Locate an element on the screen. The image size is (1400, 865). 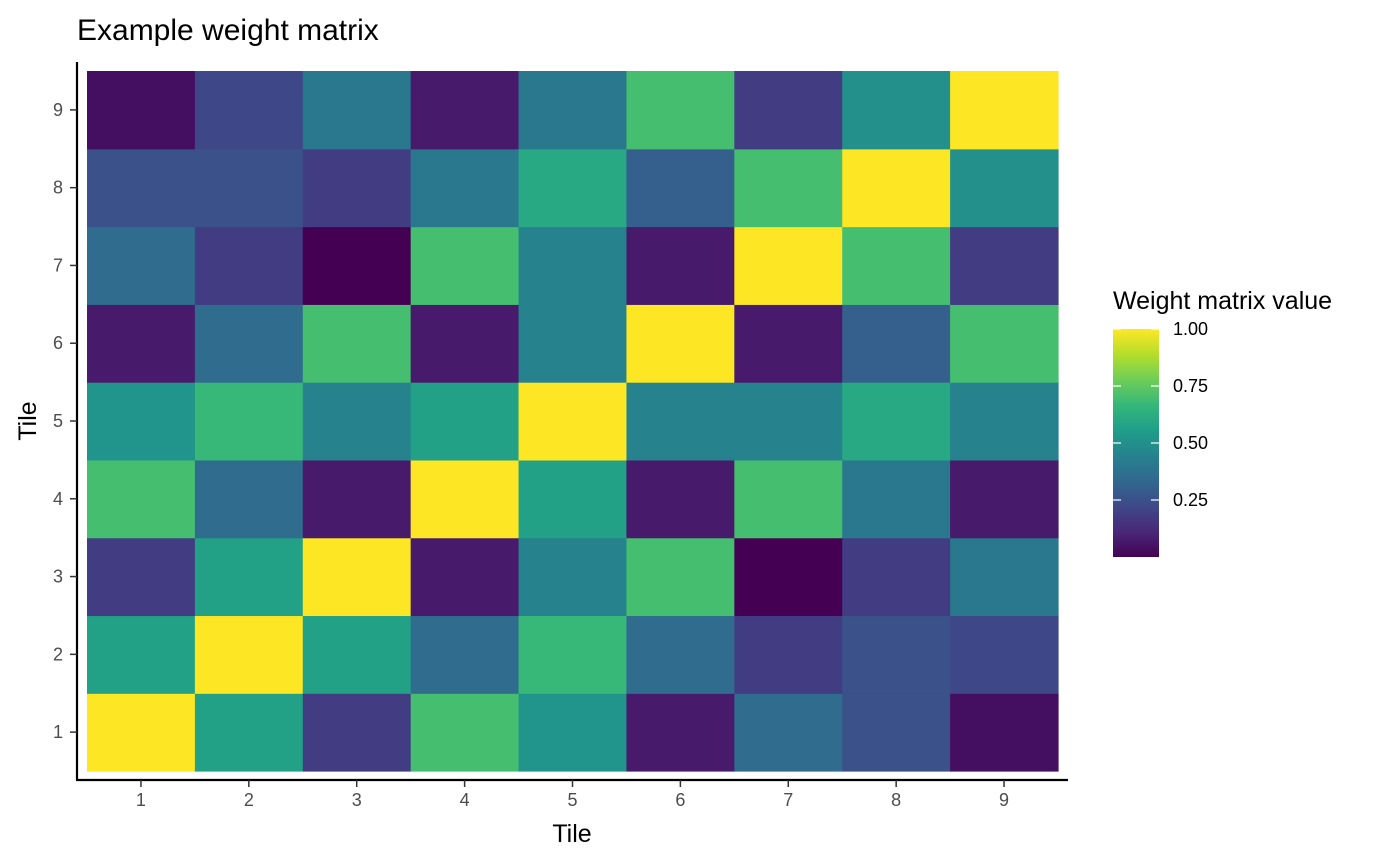
x-tick-label: 6 is located at coordinates (680, 800).